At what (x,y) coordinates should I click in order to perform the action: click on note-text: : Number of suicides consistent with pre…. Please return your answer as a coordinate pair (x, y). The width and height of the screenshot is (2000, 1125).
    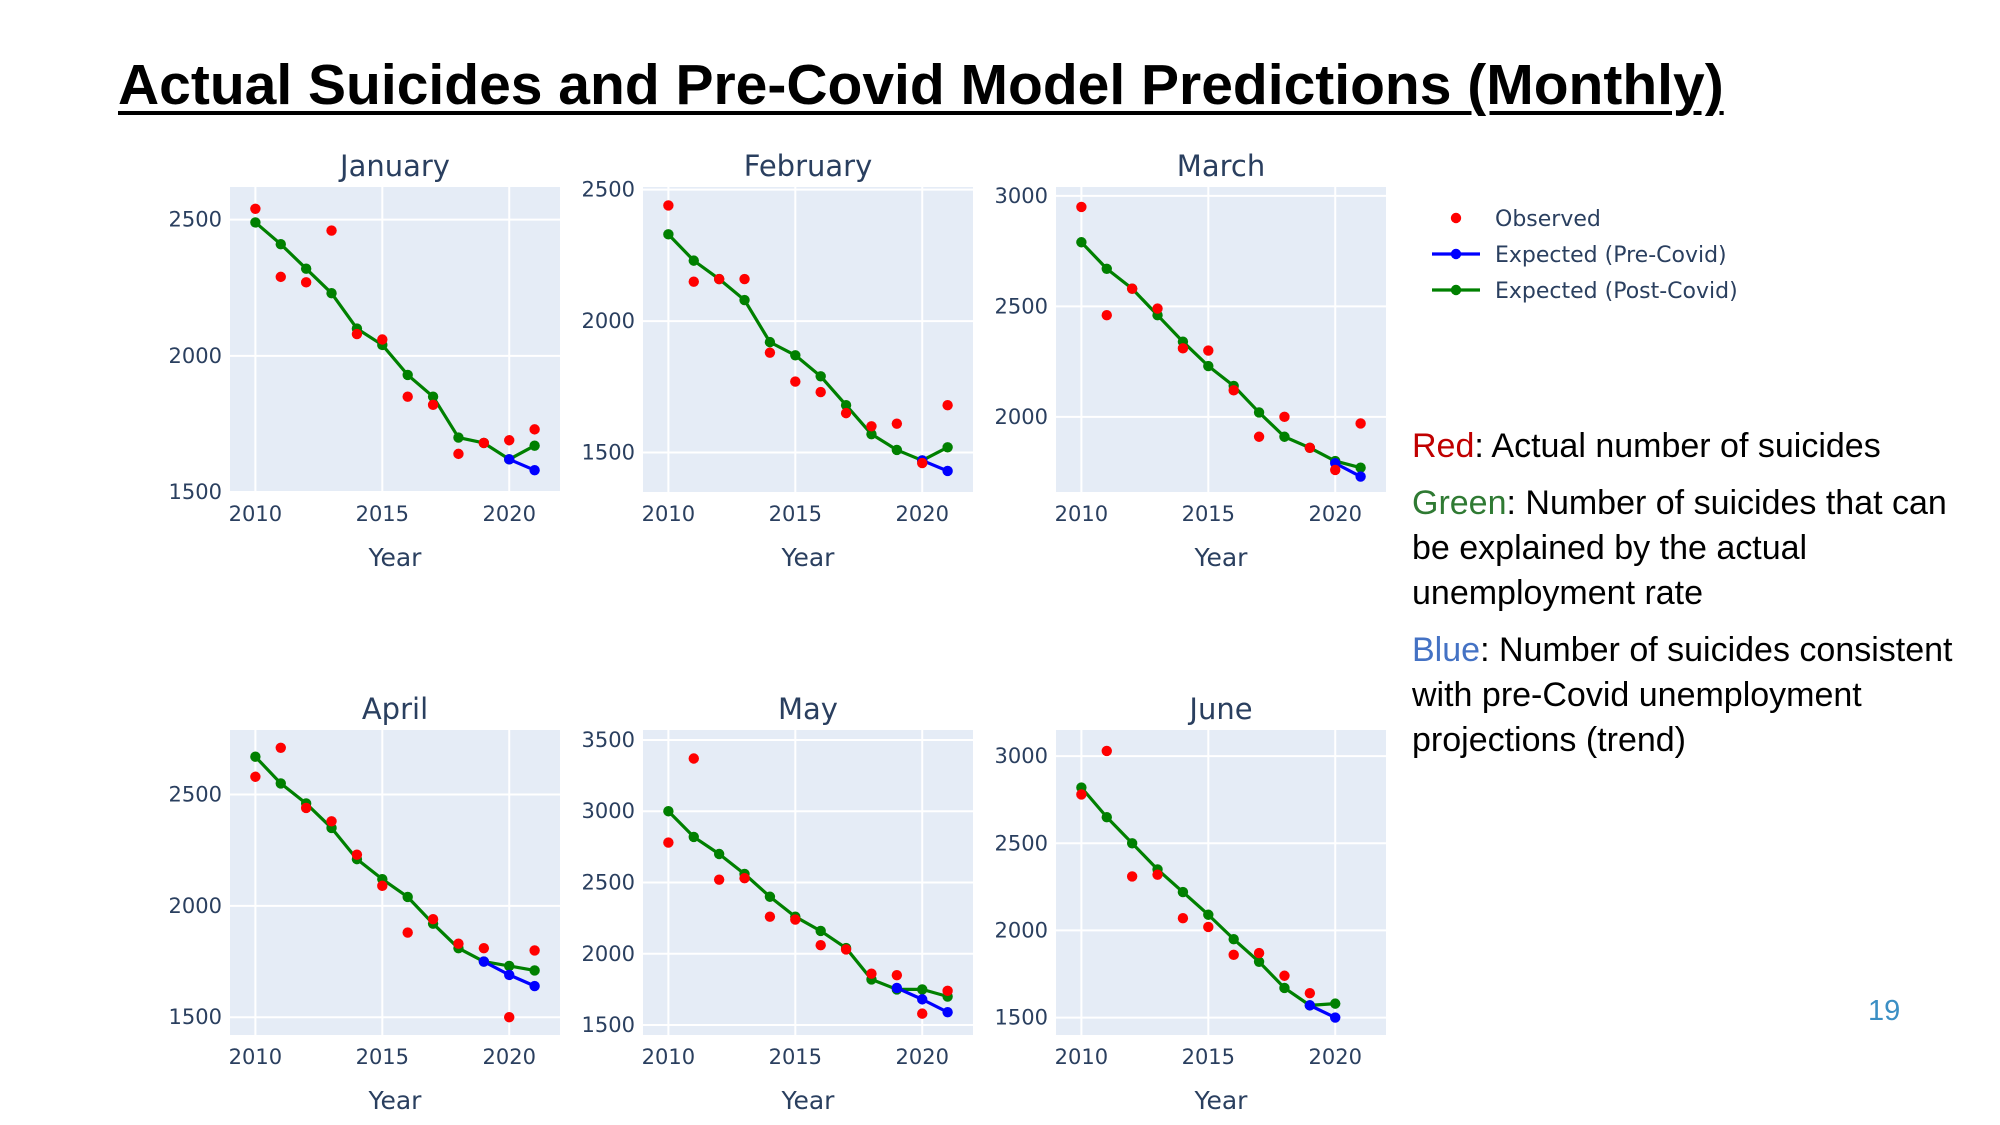
    Looking at the image, I should click on (1682, 695).